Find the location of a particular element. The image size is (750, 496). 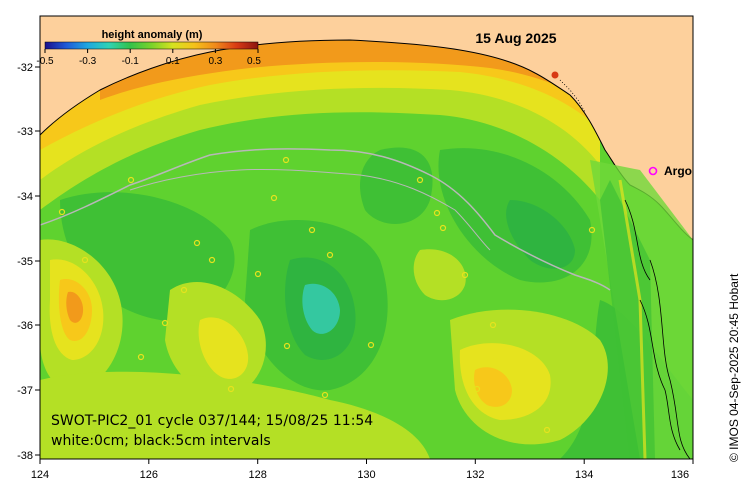

argo-legend-marker is located at coordinates (653, 171).